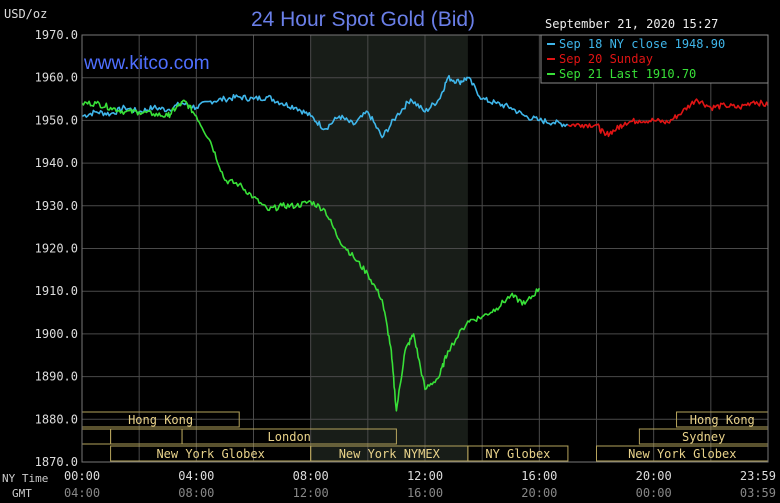 The image size is (780, 503). Describe the element at coordinates (539, 493) in the screenshot. I see `gmt-tick-label: 20:00` at that location.